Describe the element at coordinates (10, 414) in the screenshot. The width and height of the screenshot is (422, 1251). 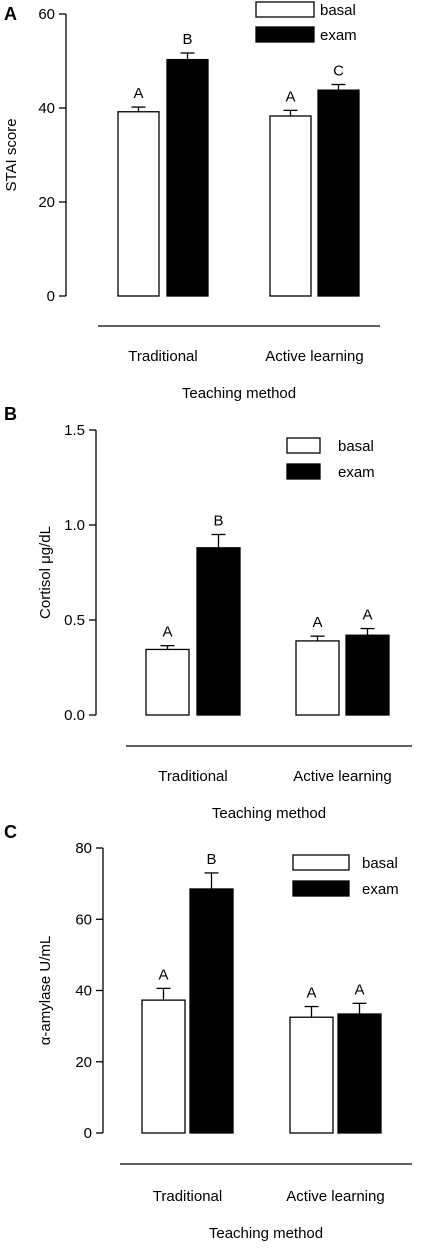
I see `panel-label: B` at that location.